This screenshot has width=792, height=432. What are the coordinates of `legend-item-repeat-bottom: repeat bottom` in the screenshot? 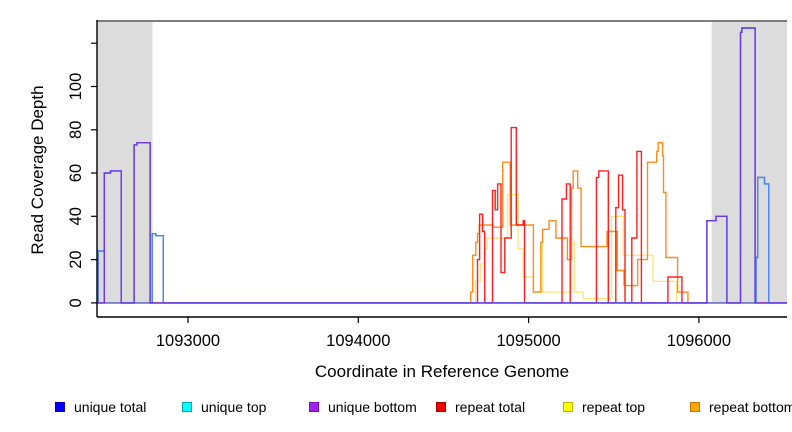 It's located at (741, 407).